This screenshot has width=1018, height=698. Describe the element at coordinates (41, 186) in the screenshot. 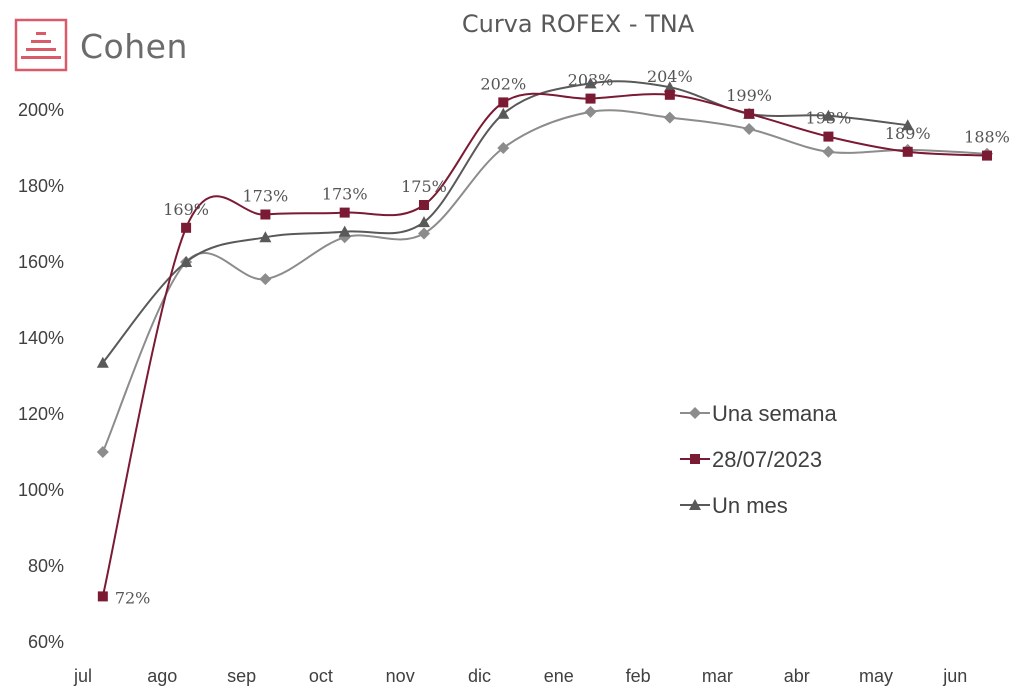

I see `y-tick-label: 180%` at that location.